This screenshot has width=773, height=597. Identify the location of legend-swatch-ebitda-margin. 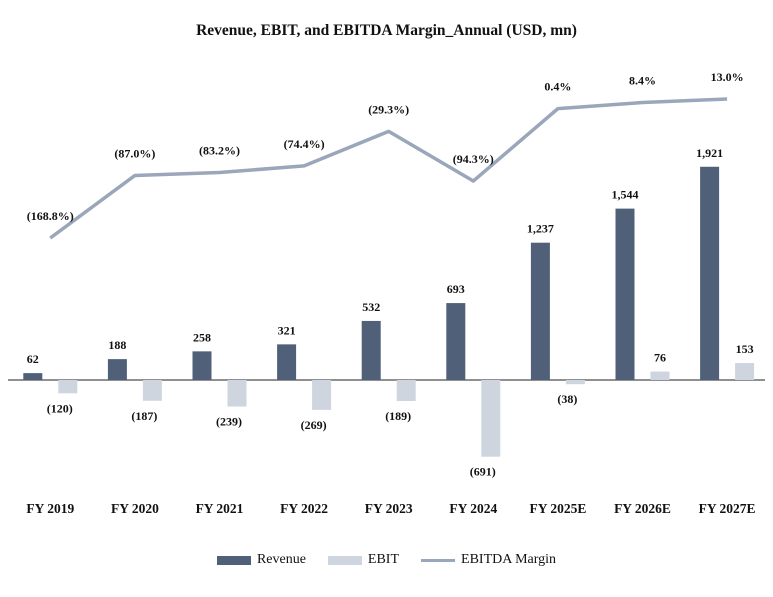
(438, 560).